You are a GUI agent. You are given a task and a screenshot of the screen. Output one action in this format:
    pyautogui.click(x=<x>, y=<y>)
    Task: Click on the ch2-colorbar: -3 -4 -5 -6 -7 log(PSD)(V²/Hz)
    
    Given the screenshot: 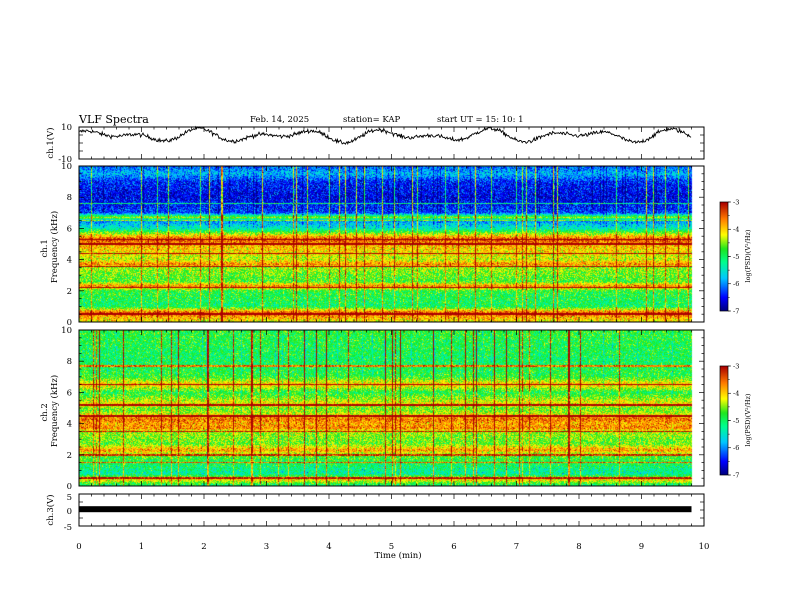 What is the action you would take?
    pyautogui.click(x=735, y=420)
    